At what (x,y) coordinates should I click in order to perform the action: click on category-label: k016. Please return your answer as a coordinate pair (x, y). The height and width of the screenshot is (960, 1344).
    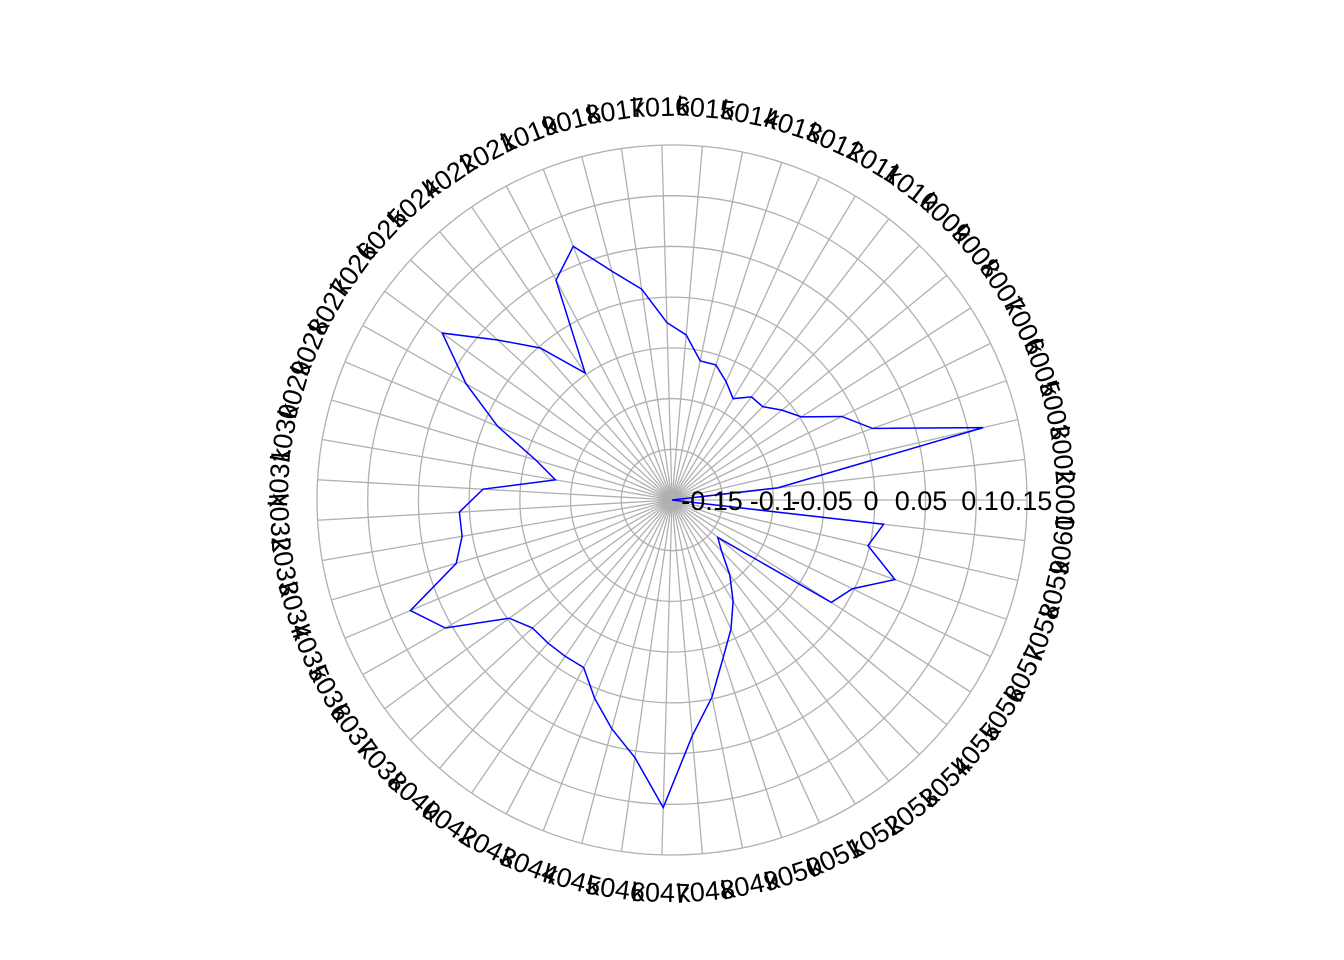
    Looking at the image, I should click on (660, 107).